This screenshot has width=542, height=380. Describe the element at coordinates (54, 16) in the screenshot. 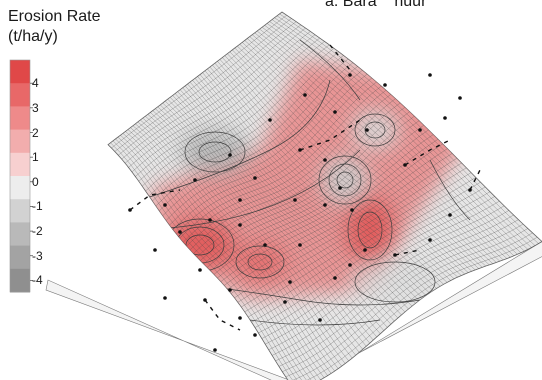

I see `legend-title: Erosion Rate` at that location.